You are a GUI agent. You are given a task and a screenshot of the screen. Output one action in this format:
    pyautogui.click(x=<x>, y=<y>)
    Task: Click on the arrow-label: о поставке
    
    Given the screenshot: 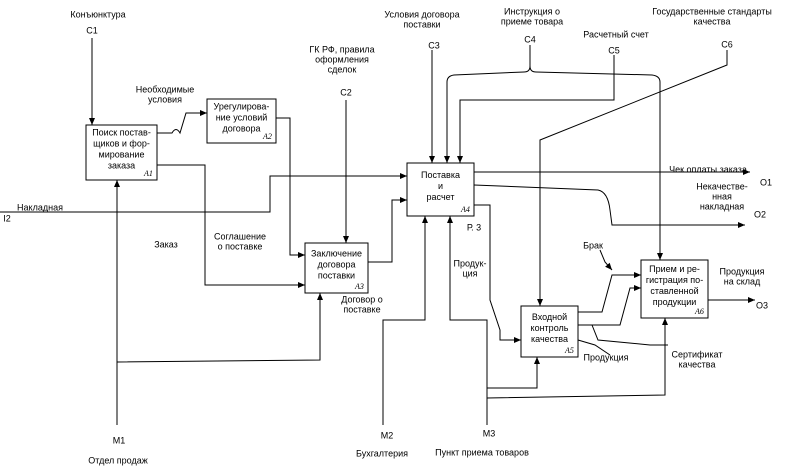 What is the action you would take?
    pyautogui.click(x=240, y=246)
    